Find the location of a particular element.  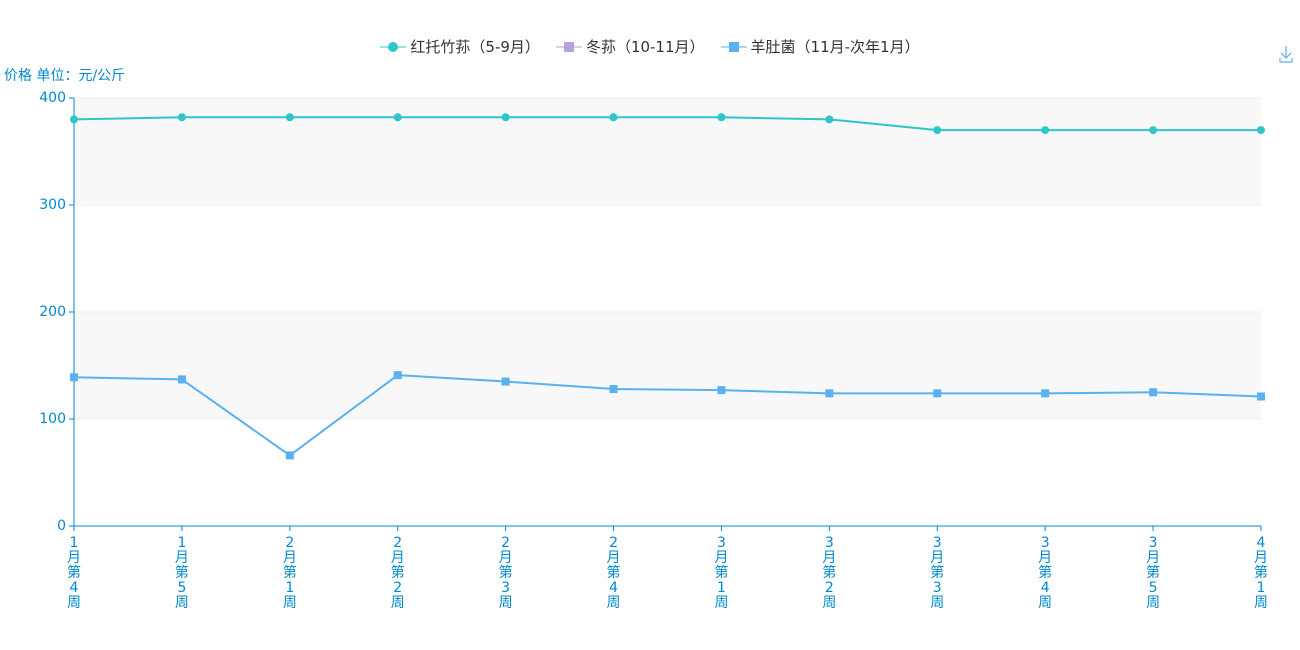

legend: 红托竹荪（5-9月） 冬荪（10-11月） 羊肚菌（11月-次年1月） is located at coordinates (650, 46).